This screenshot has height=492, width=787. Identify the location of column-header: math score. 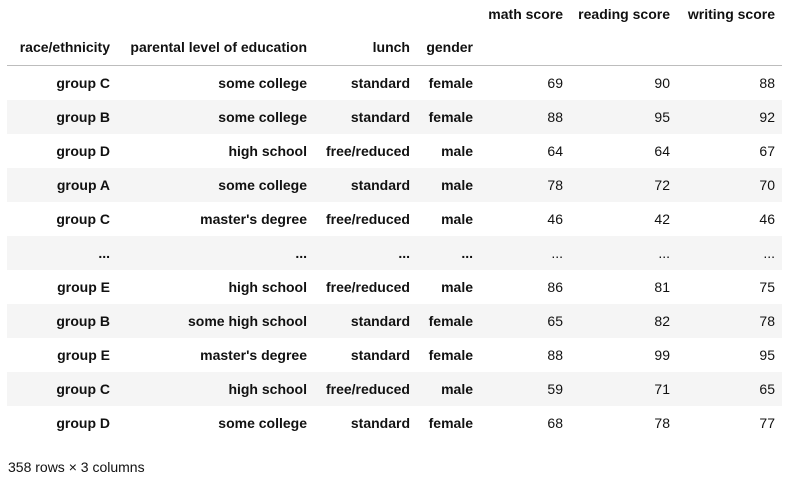
(525, 14).